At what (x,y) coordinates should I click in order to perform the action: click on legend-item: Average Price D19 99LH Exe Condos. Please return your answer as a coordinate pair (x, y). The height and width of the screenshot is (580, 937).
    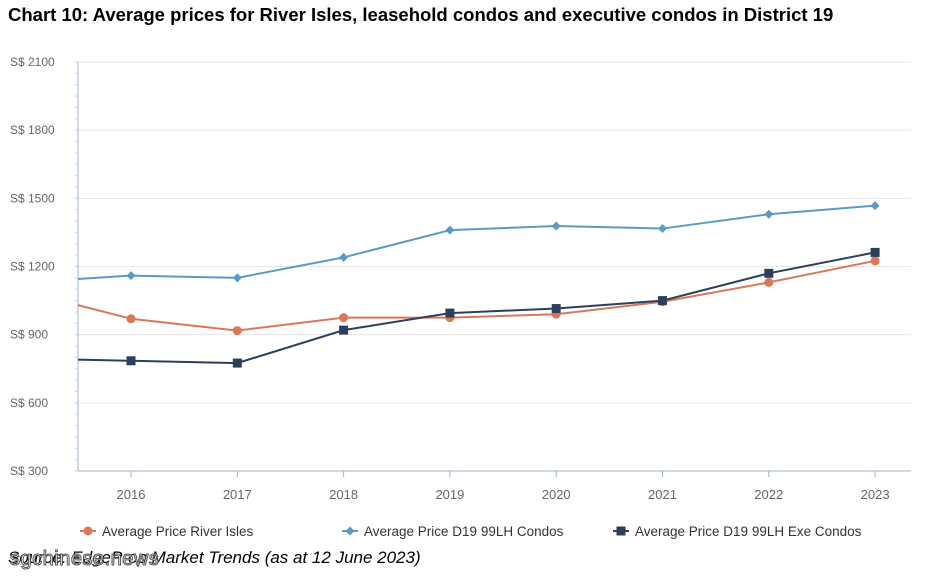
    Looking at the image, I should click on (737, 531).